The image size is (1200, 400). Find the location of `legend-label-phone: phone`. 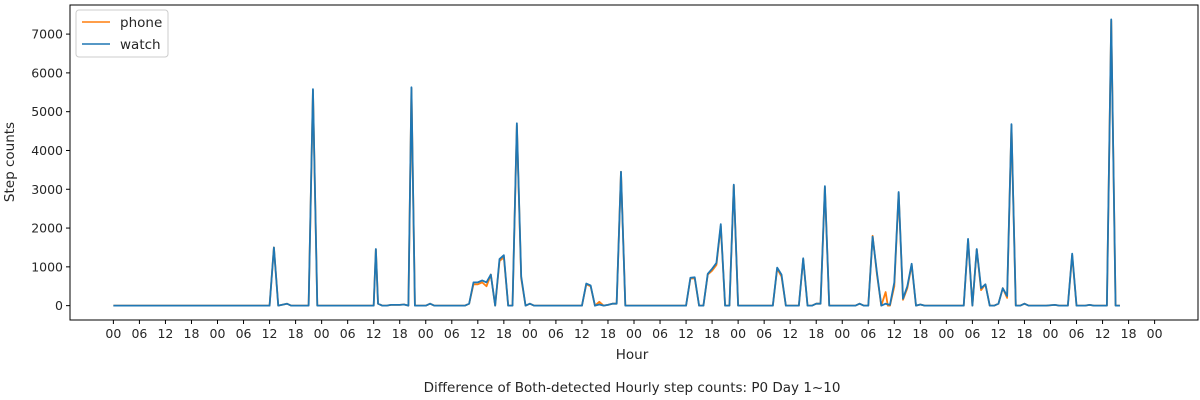

legend-label-phone: phone is located at coordinates (141, 23).